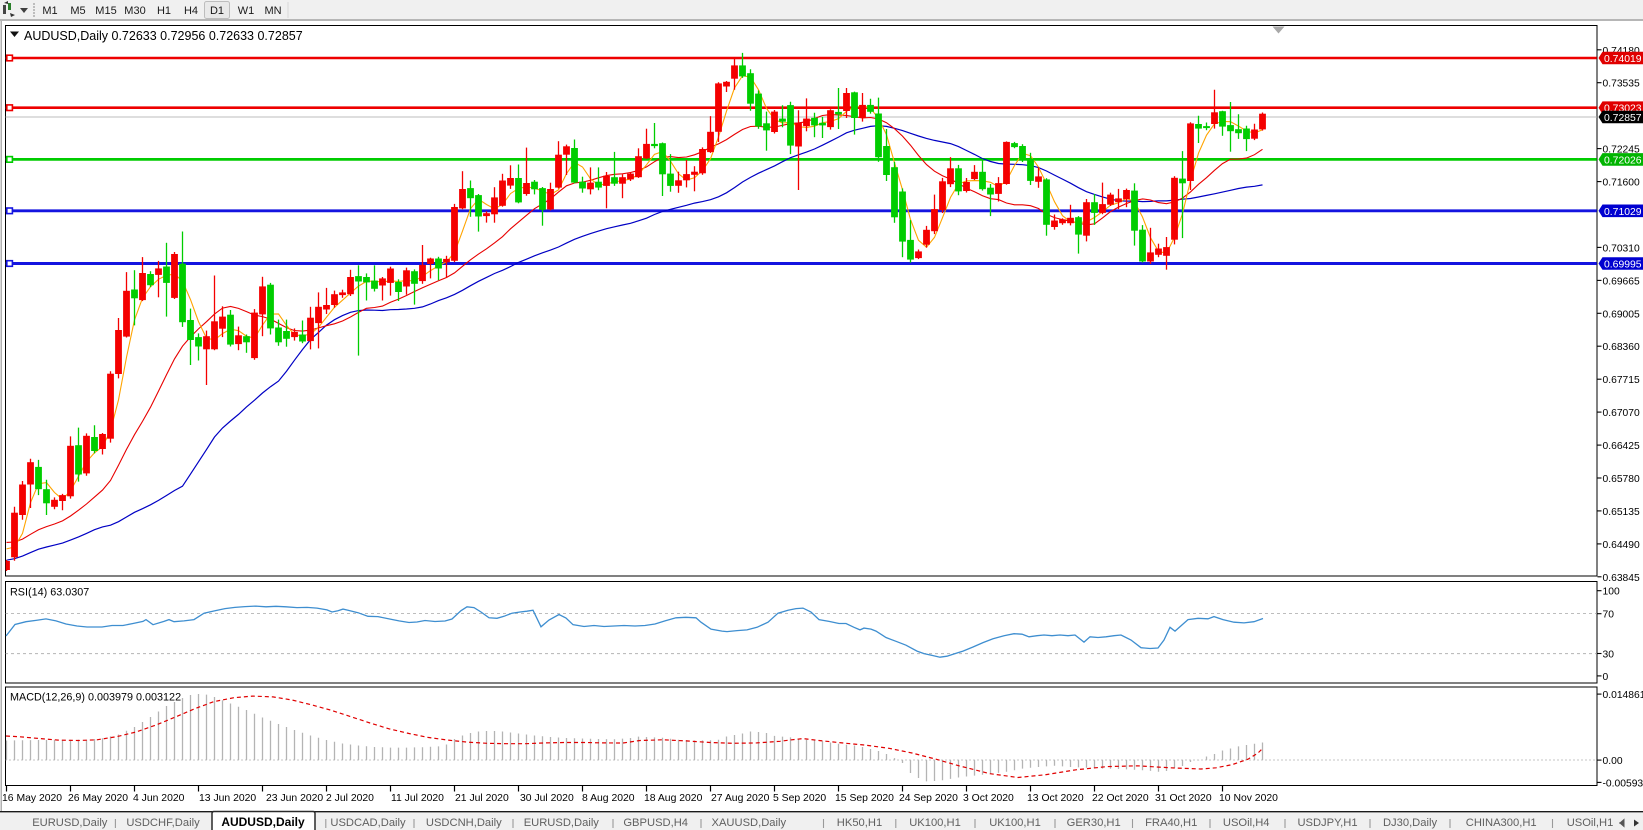  Describe the element at coordinates (1410, 823) in the screenshot. I see `svg-text: DJ30,Daily` at that location.